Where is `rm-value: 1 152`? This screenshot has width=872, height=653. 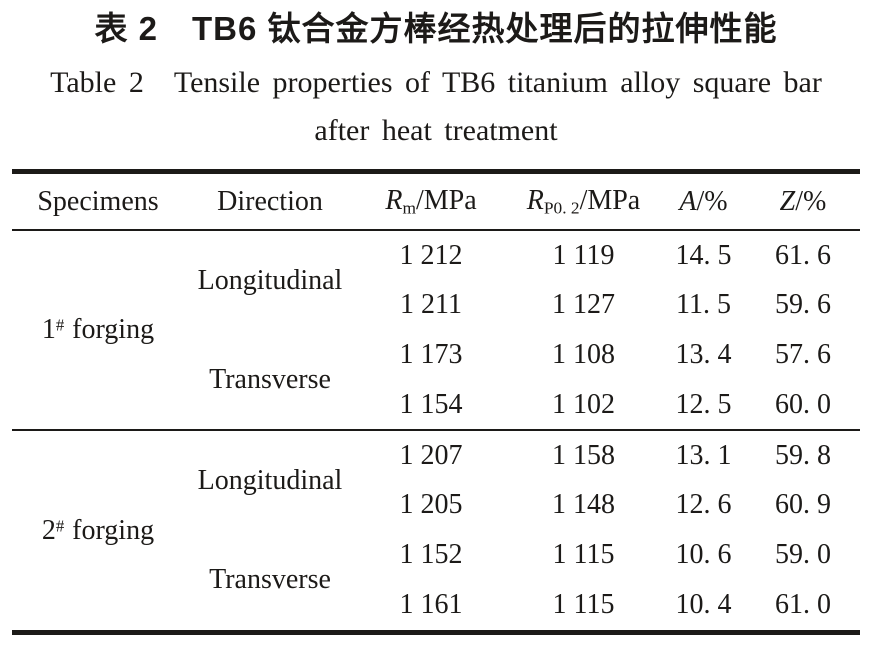
rm-value: 1 152 is located at coordinates (431, 554).